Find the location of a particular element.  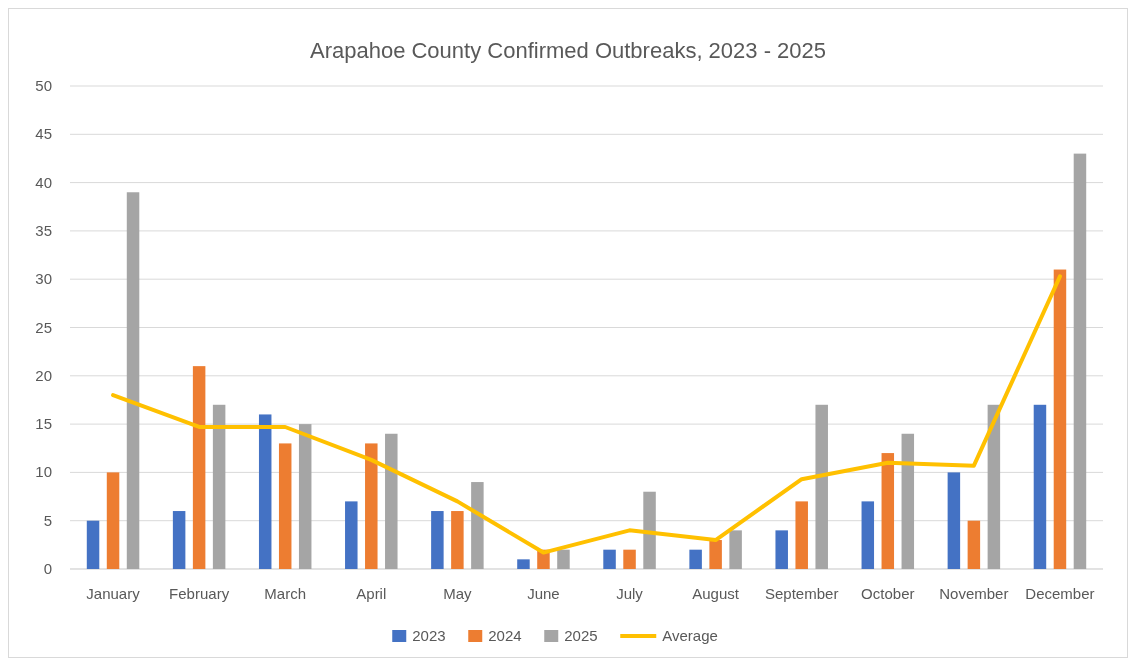

y-tick-label: 0 is located at coordinates (47, 568).